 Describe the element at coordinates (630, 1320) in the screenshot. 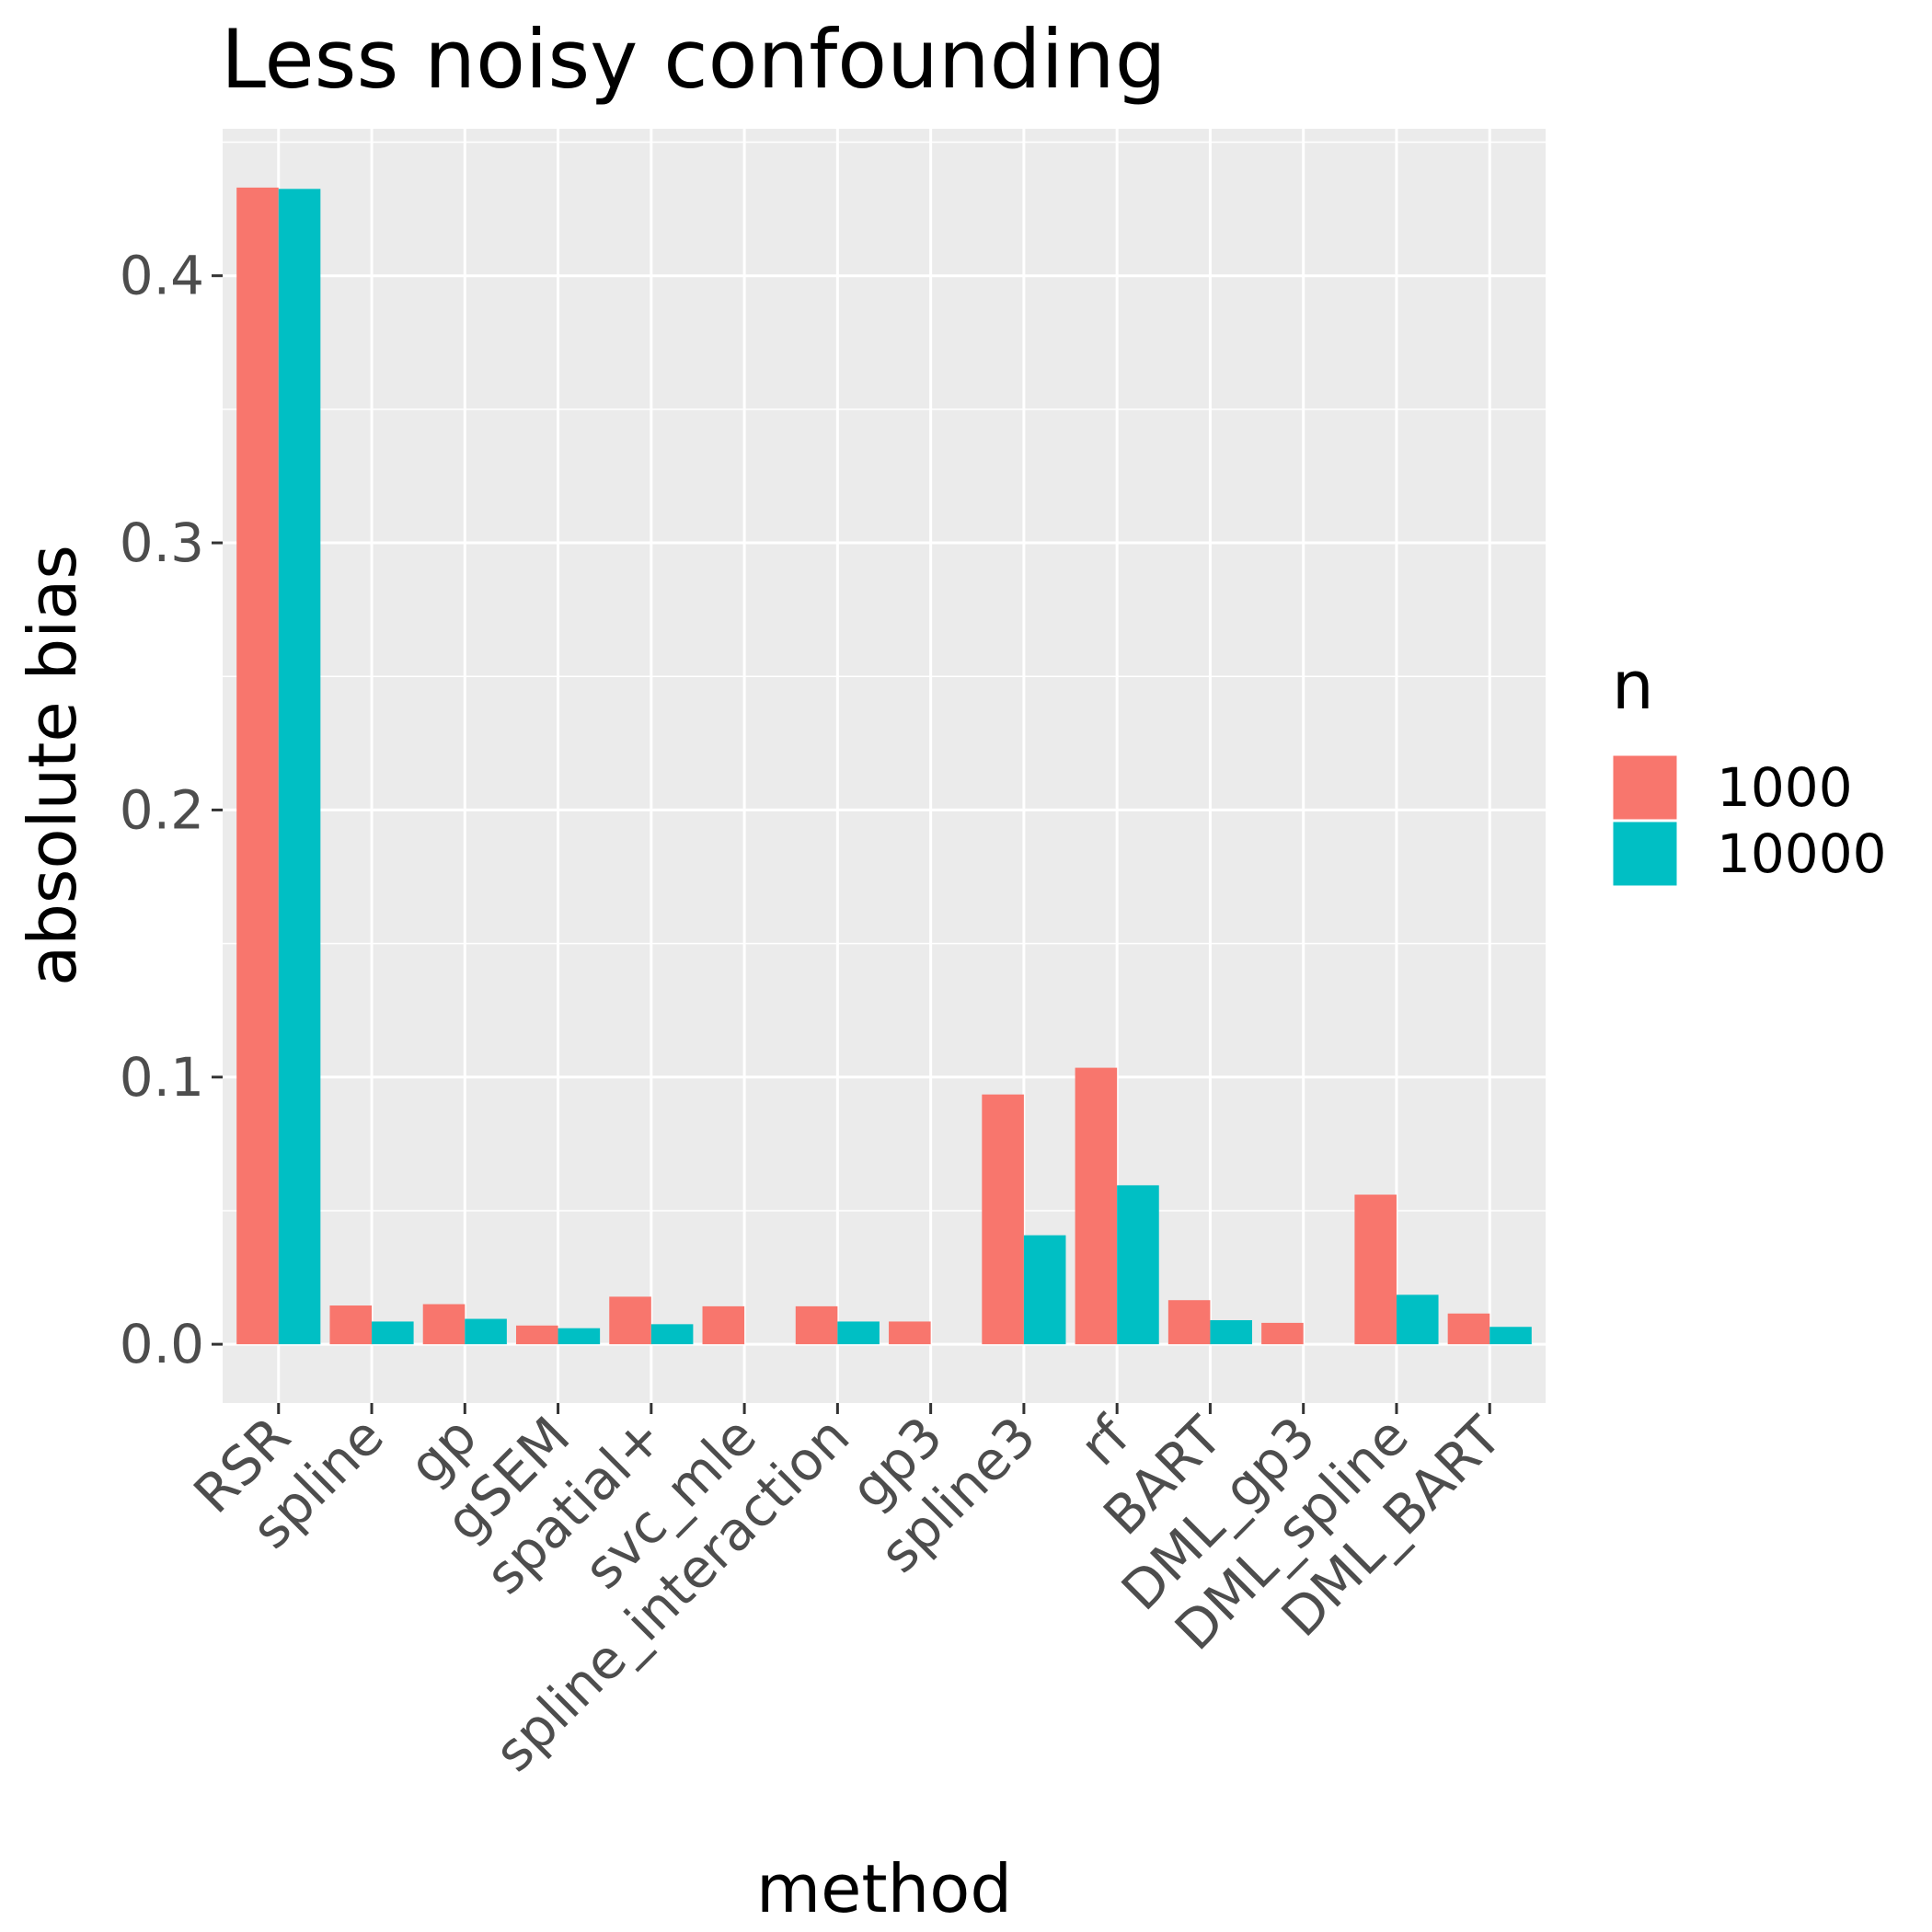

I see `bar-spatial+-1000` at that location.